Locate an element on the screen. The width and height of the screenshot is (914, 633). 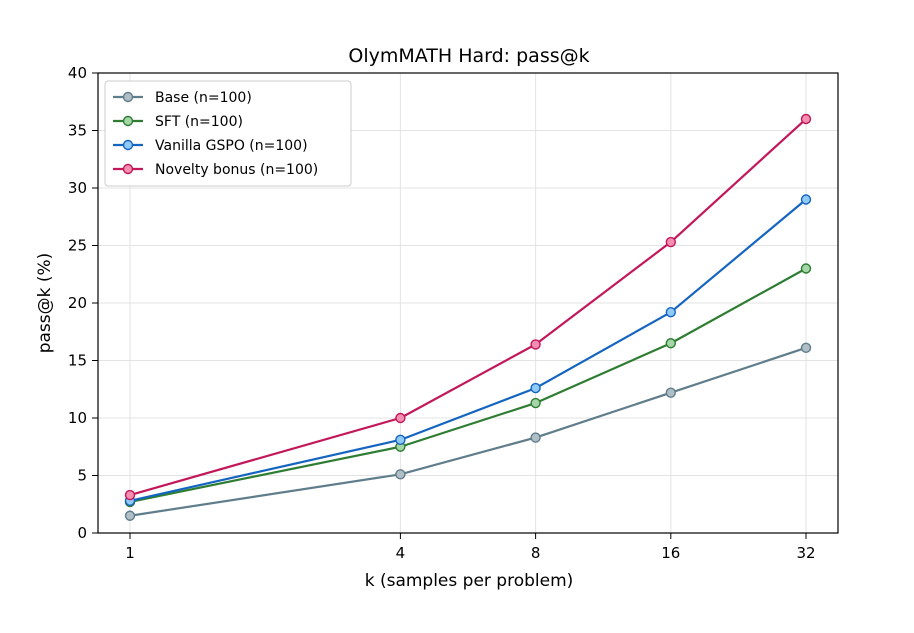
y-axis: 0 5 10 15 20 25 30 35 40 is located at coordinates (83, 303).